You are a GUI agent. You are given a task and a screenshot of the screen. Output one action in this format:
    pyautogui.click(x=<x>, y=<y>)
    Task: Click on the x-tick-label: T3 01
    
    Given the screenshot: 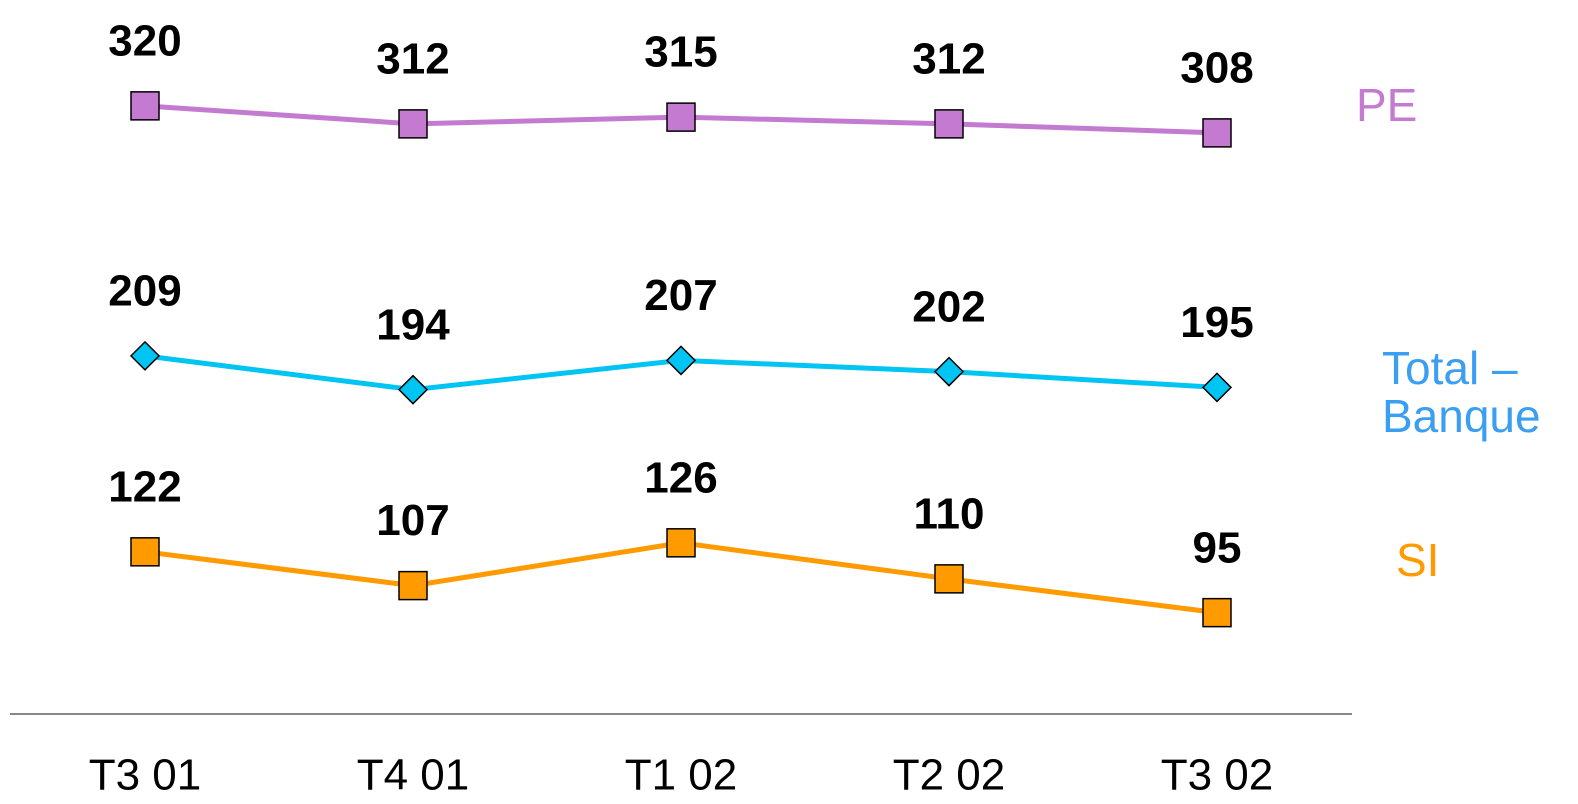 What is the action you would take?
    pyautogui.click(x=145, y=775)
    